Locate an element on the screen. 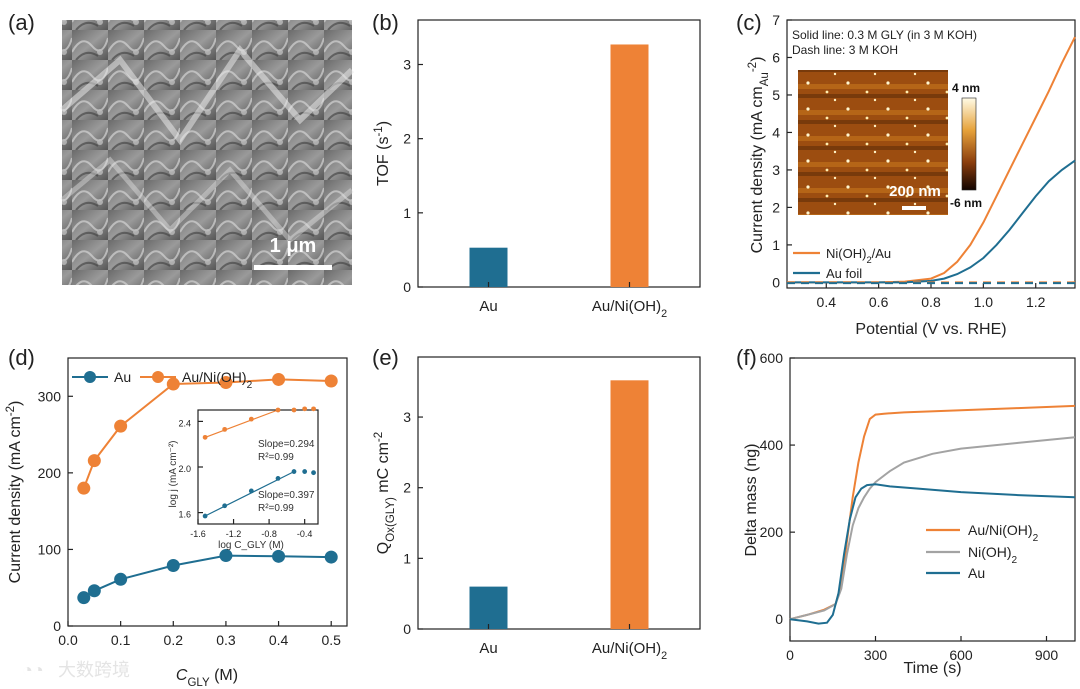 The height and width of the screenshot is (689, 1080). x-tick-label: -1.6 is located at coordinates (198, 534).